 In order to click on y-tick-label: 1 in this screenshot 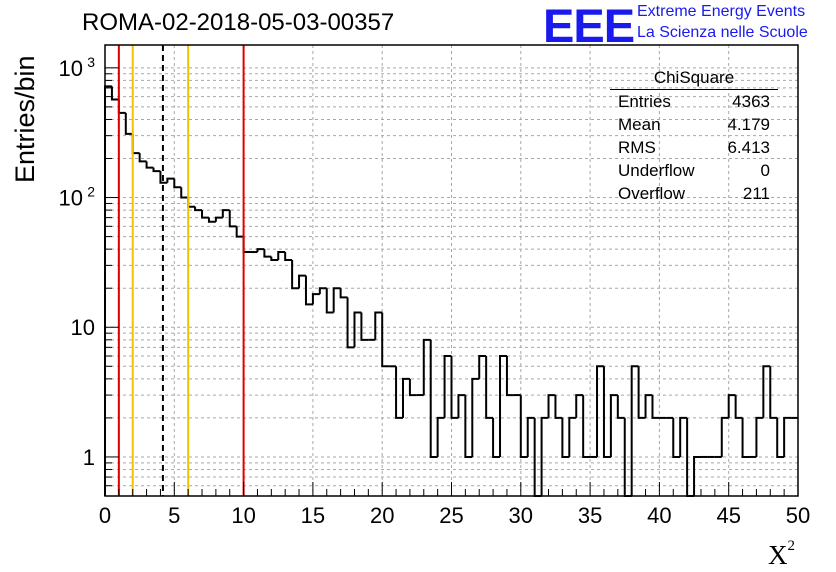, I will do `click(89, 457)`.